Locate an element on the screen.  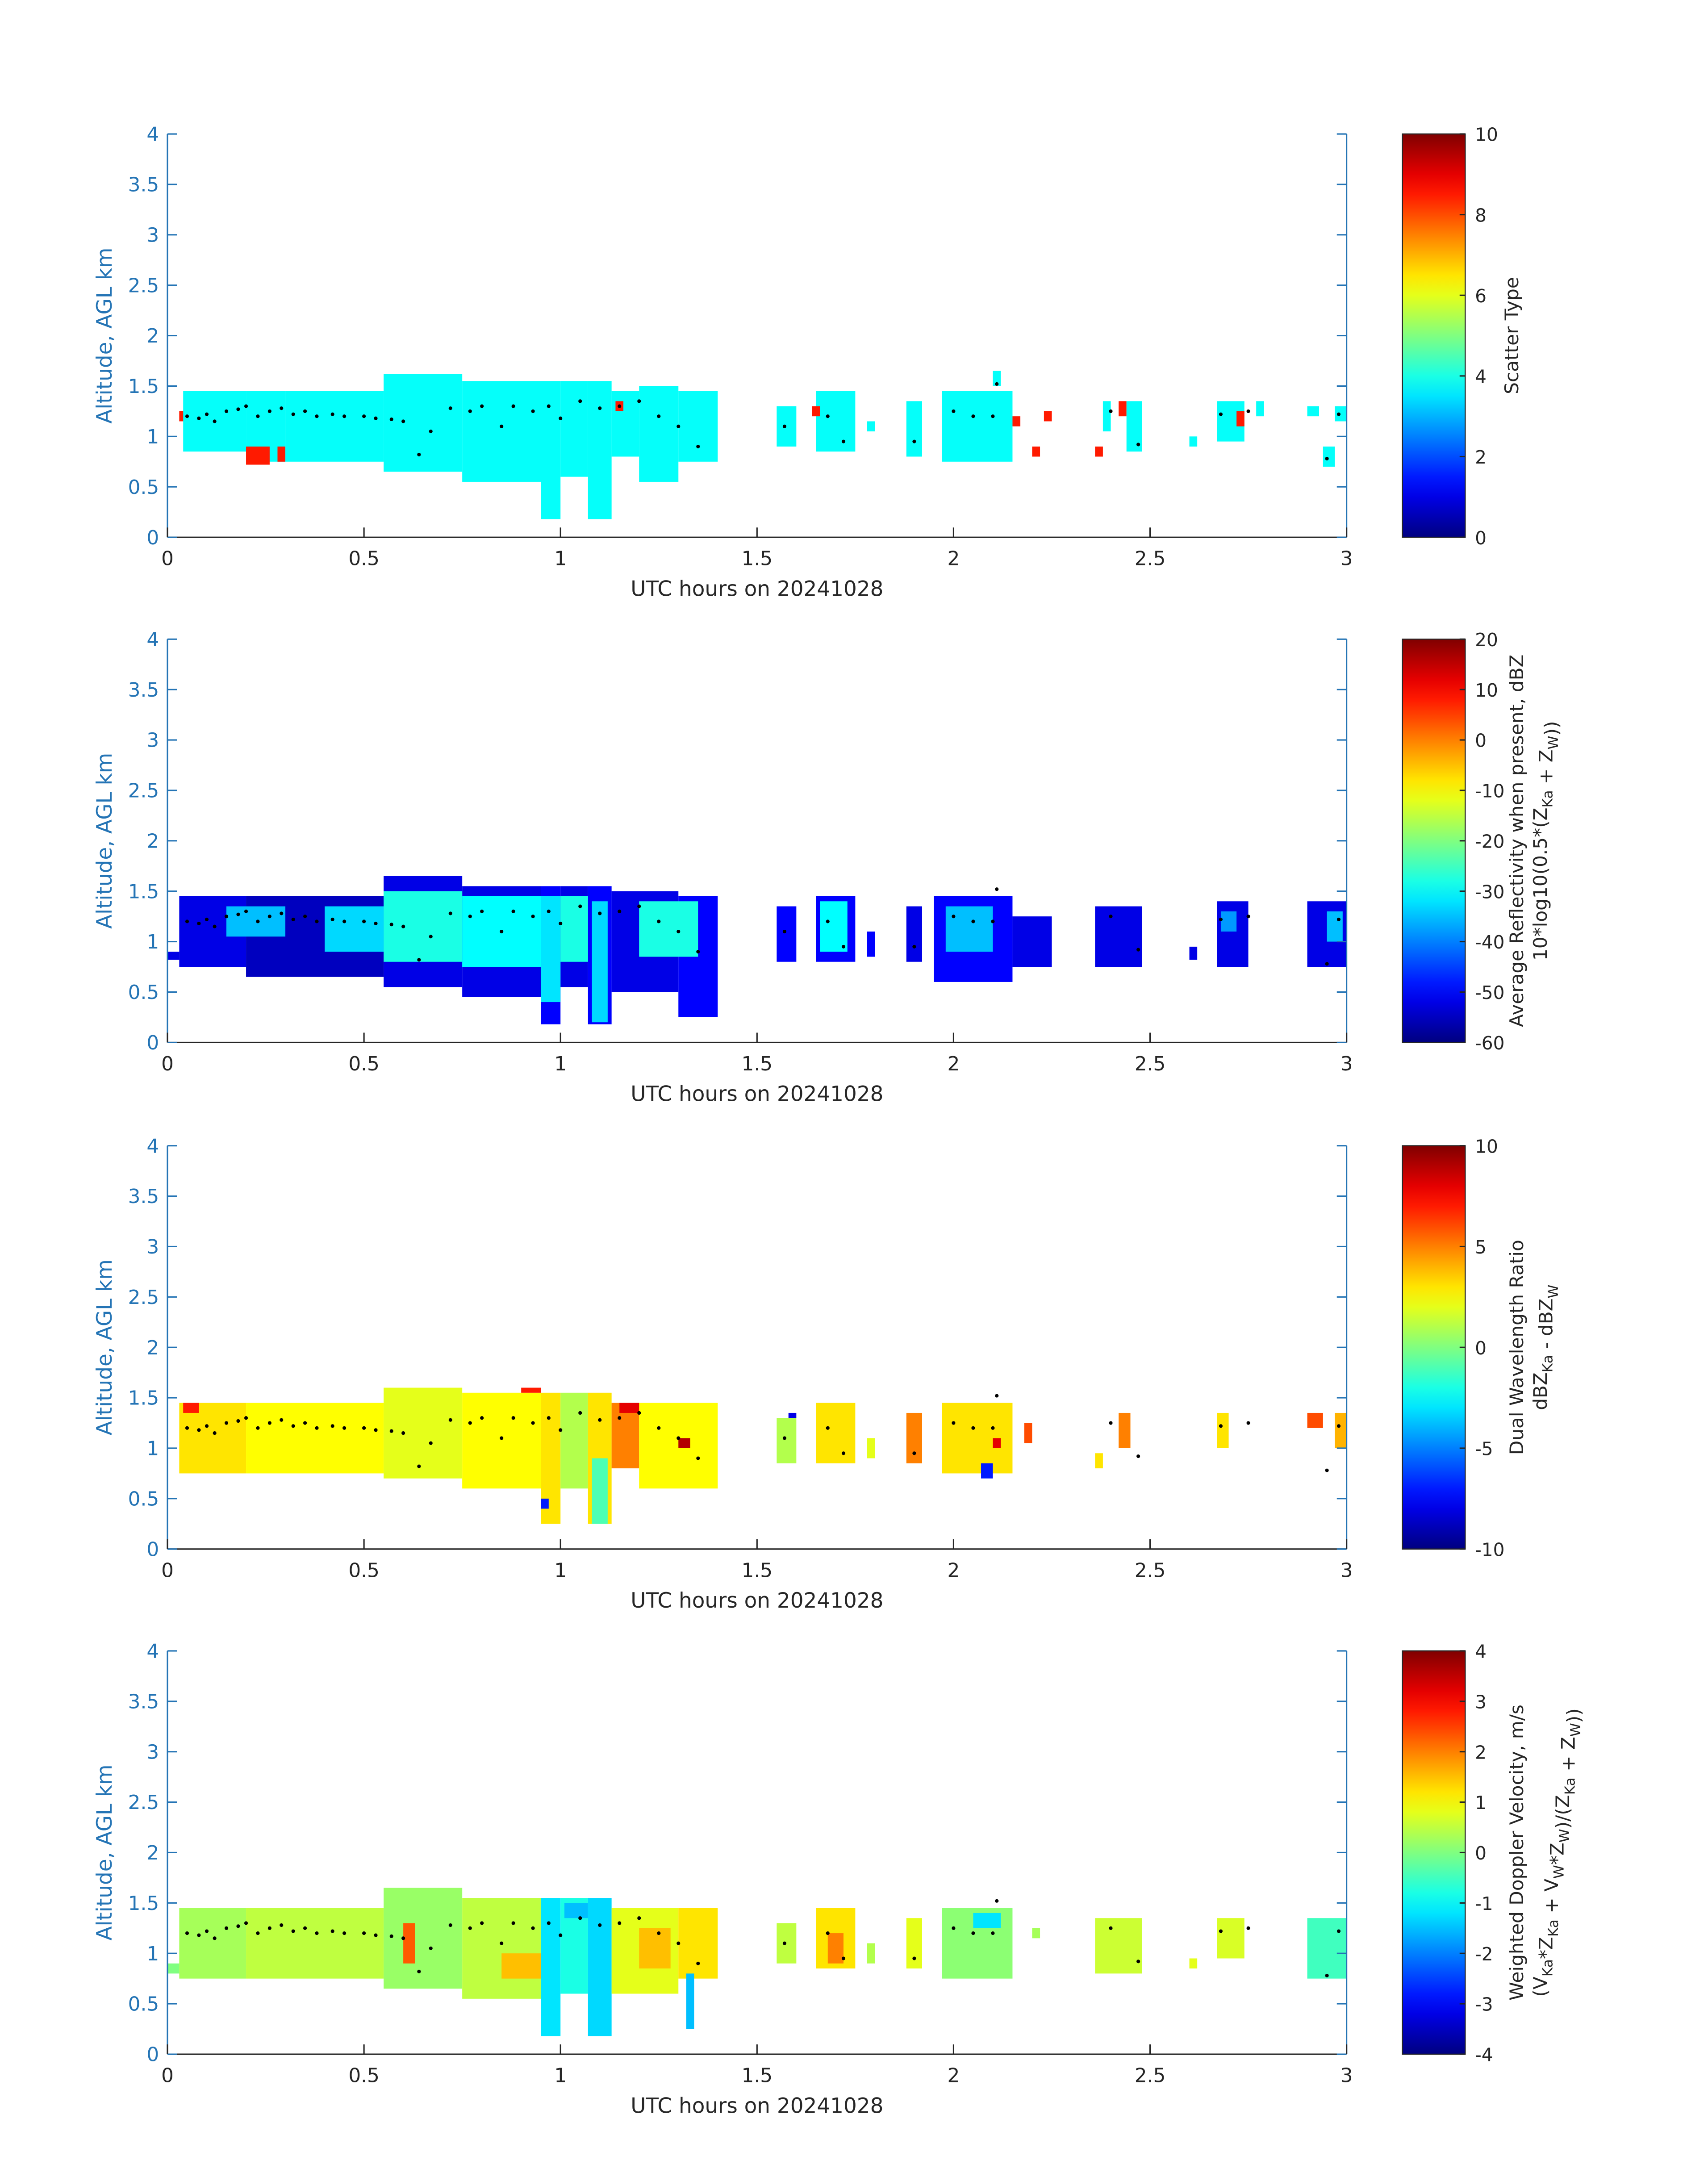
colorbar-label: Average Reflectivity when present, dBZ is located at coordinates (1517, 841).